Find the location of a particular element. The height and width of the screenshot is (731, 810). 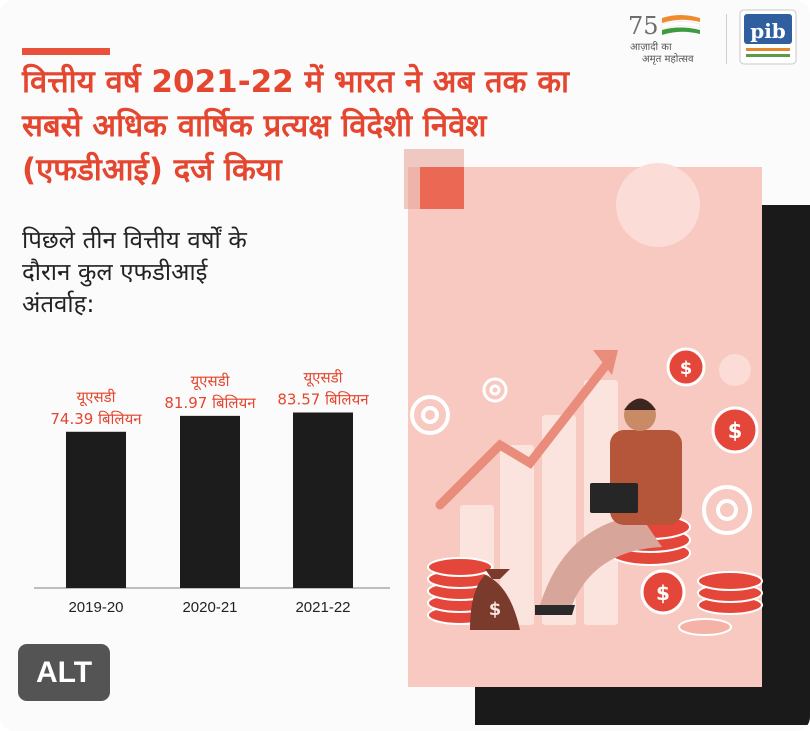

logo-azadi-line2: अमृत महोत्सव is located at coordinates (668, 59).